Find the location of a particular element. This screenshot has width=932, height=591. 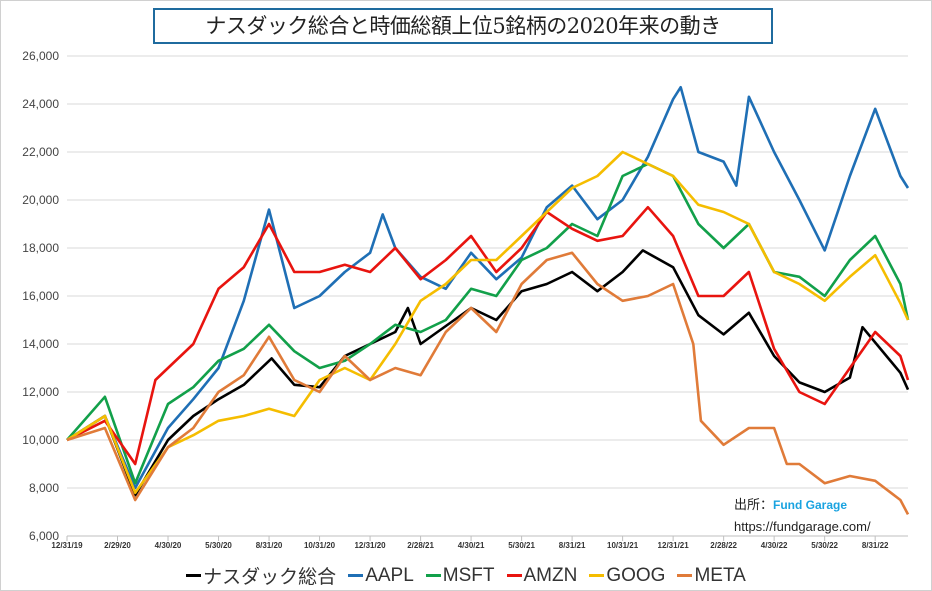

x-tick-label: 2/28/21 is located at coordinates (420, 545).